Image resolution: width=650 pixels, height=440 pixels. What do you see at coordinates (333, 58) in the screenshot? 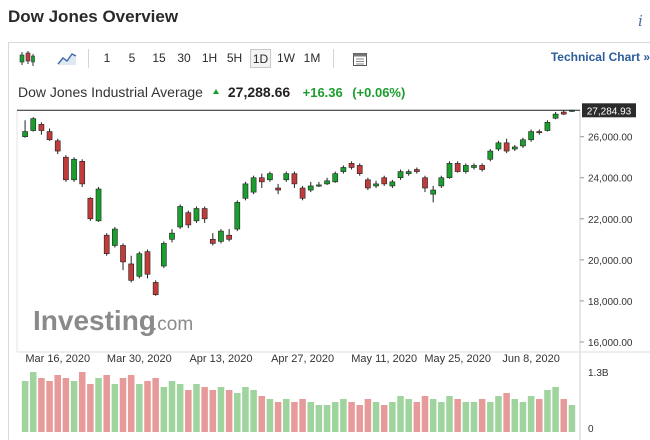
I see `toolbar-divider` at bounding box center [333, 58].